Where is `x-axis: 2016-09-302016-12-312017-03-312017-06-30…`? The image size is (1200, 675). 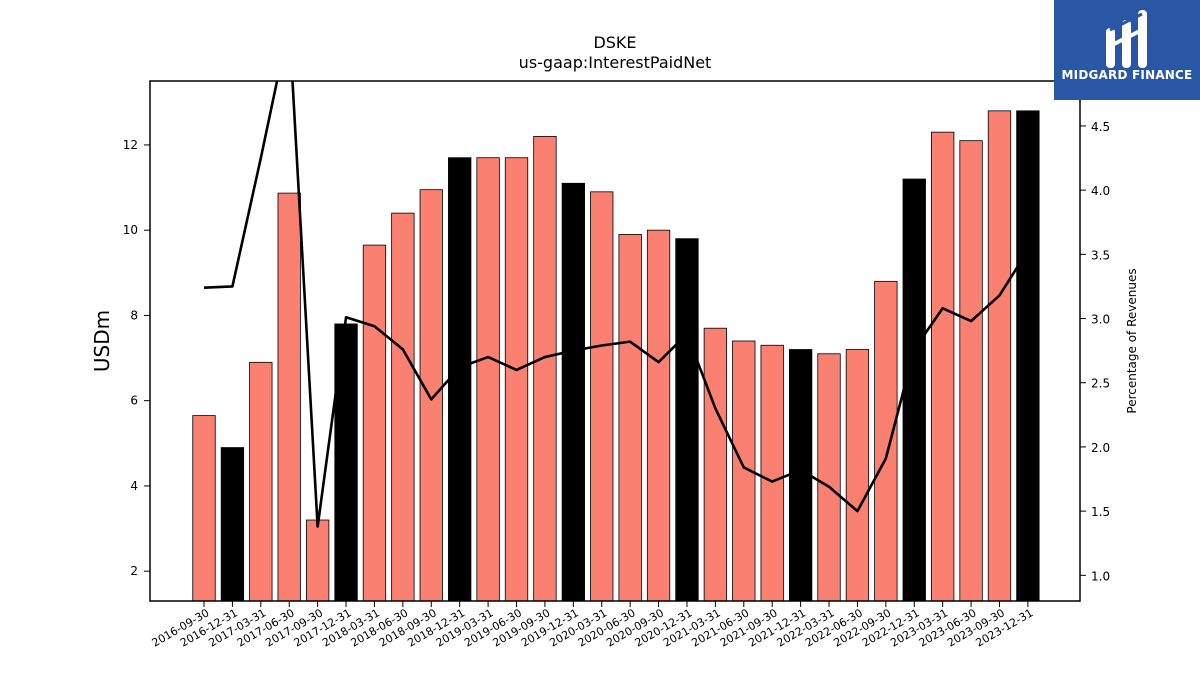
x-axis: 2016-09-302016-12-312017-03-312017-06-30… is located at coordinates (592, 625).